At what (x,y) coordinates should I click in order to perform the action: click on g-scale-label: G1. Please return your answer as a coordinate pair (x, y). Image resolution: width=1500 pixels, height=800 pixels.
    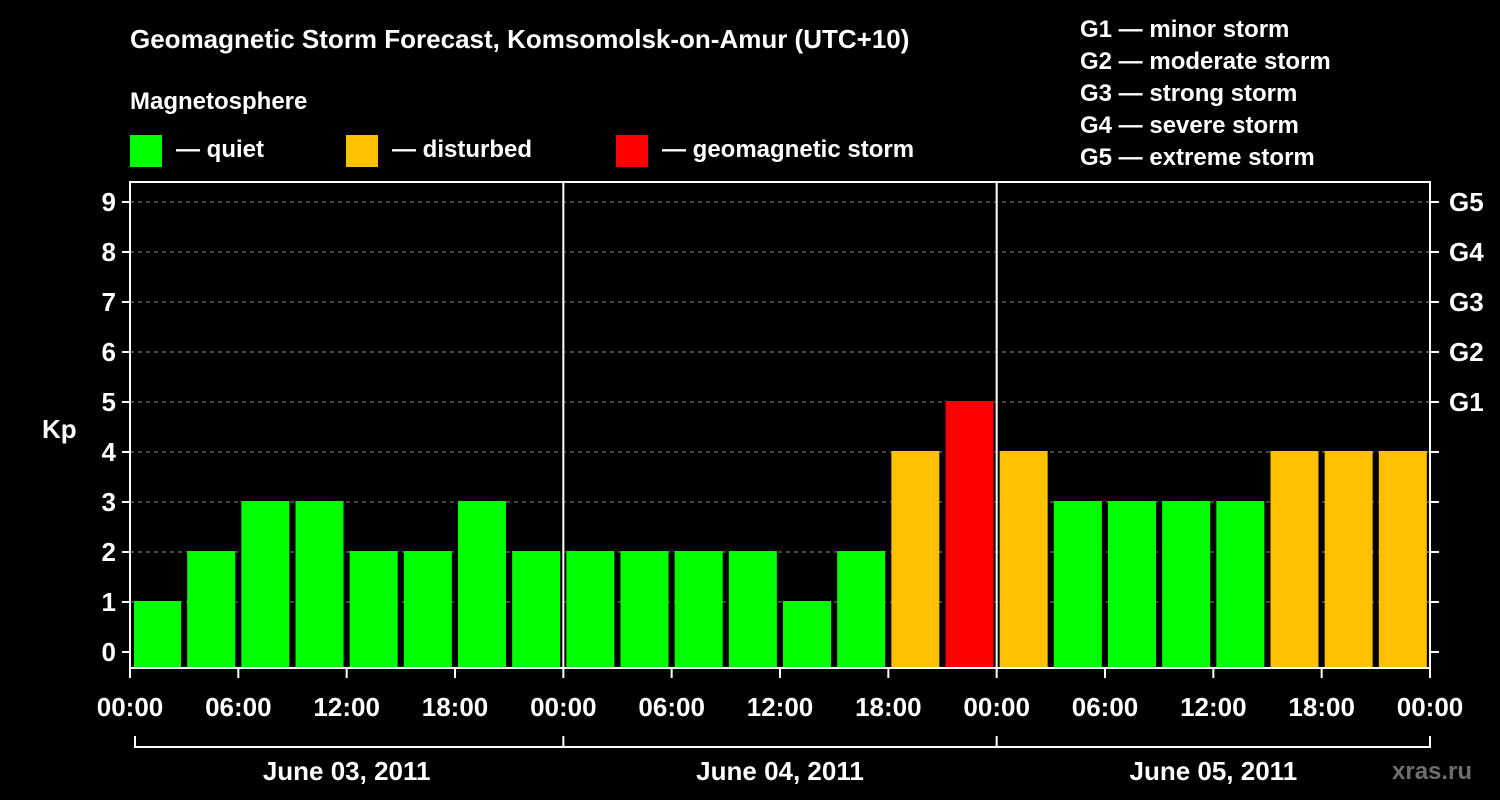
    Looking at the image, I should click on (1466, 402).